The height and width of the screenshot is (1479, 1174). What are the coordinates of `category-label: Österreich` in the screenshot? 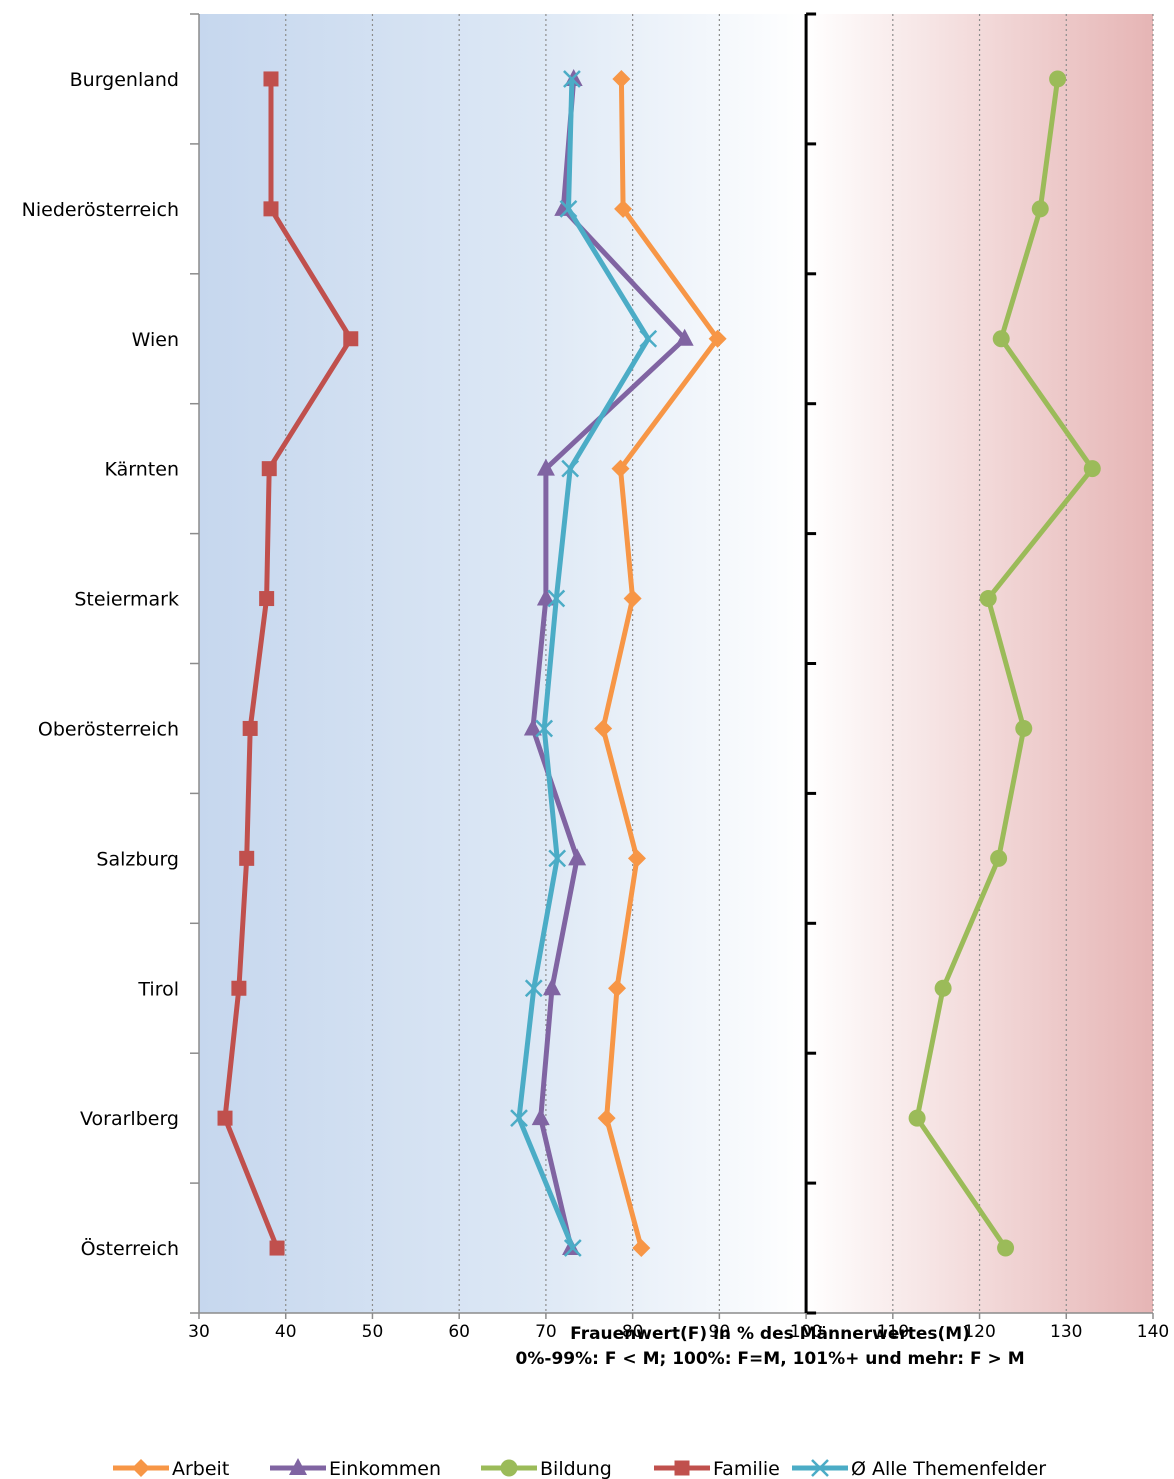 It's located at (130, 1248).